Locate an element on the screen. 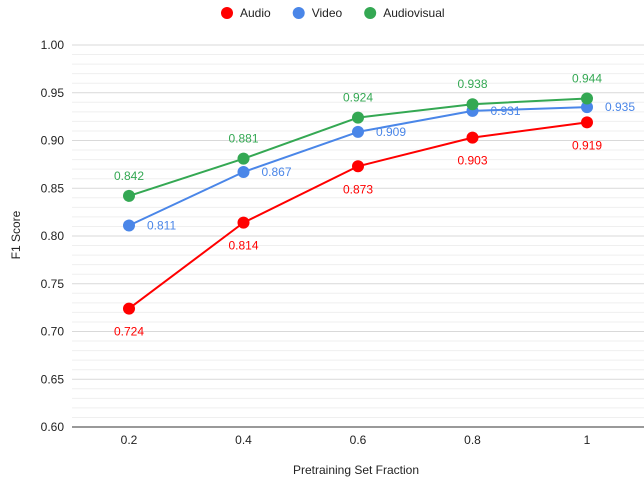 The height and width of the screenshot is (485, 644). audiovisual-legend-label: Audiovisual is located at coordinates (413, 13).